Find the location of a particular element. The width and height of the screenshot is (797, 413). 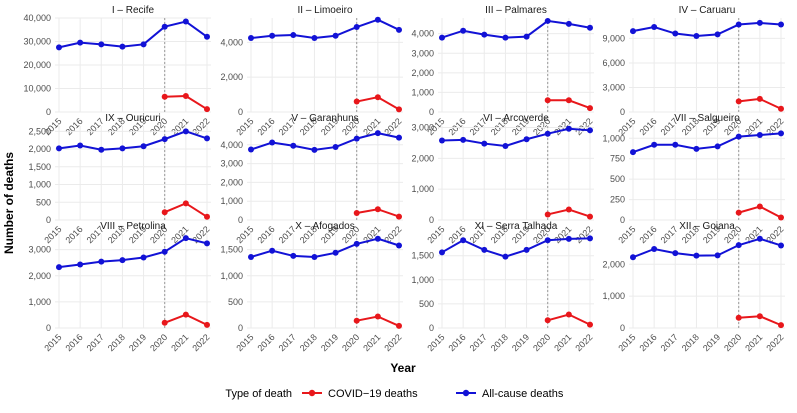

y-axis-label: Number of deaths is located at coordinates (9, 203).